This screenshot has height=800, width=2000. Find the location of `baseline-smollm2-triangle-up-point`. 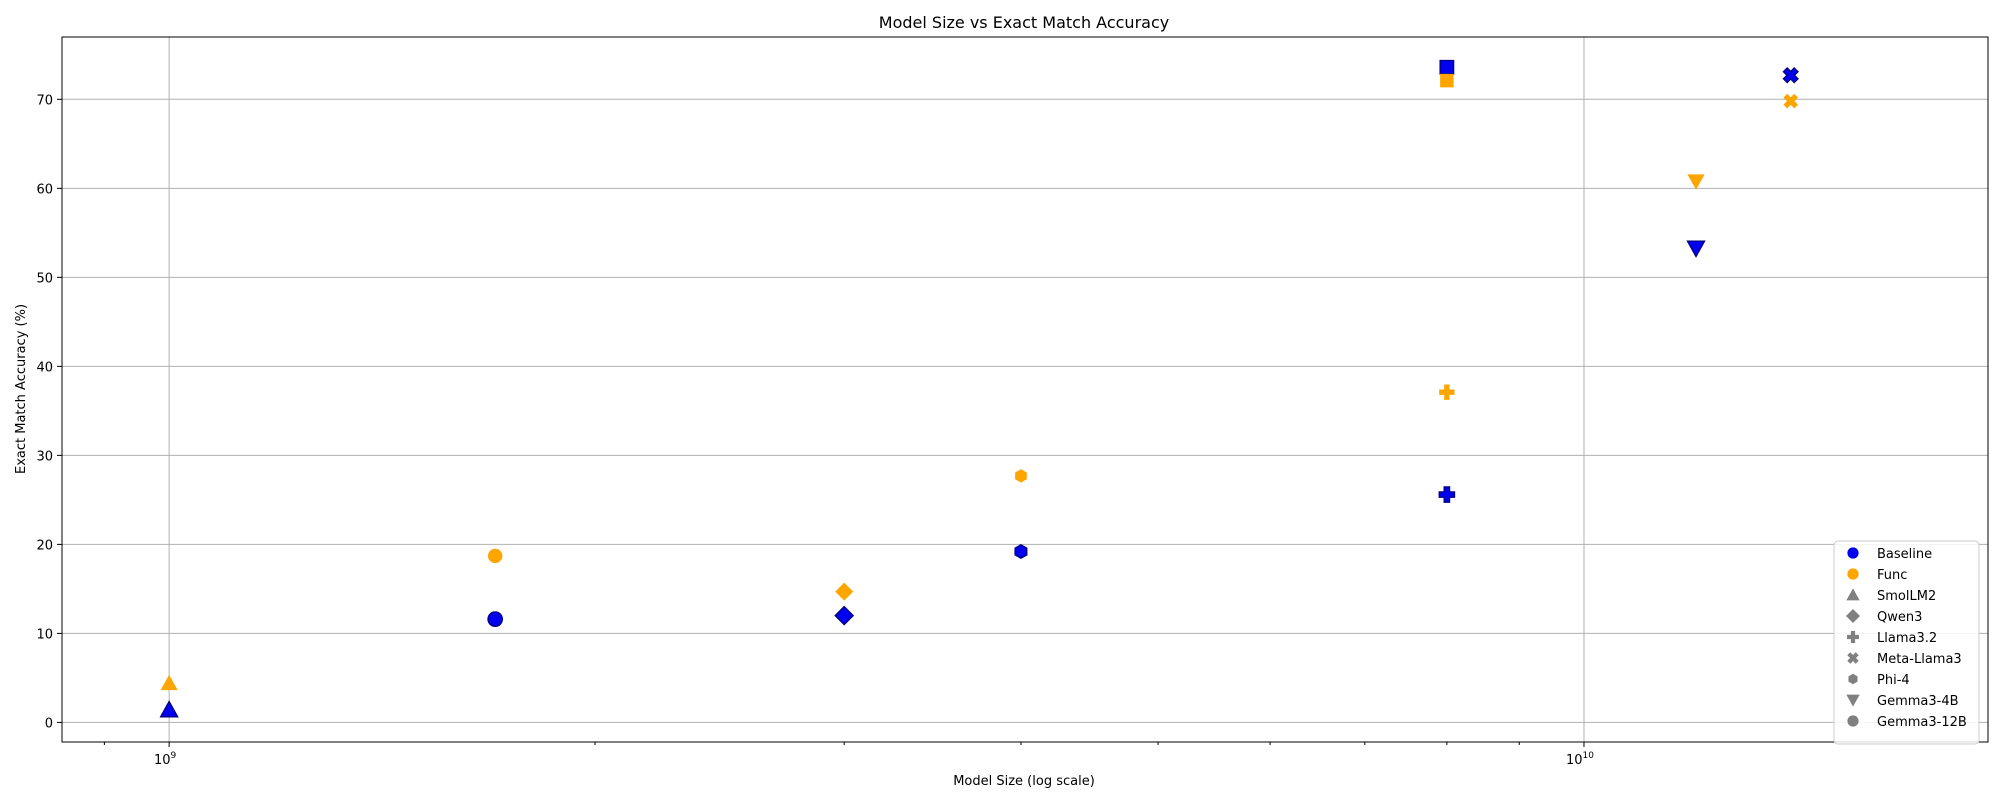

baseline-smollm2-triangle-up-point is located at coordinates (169, 709).